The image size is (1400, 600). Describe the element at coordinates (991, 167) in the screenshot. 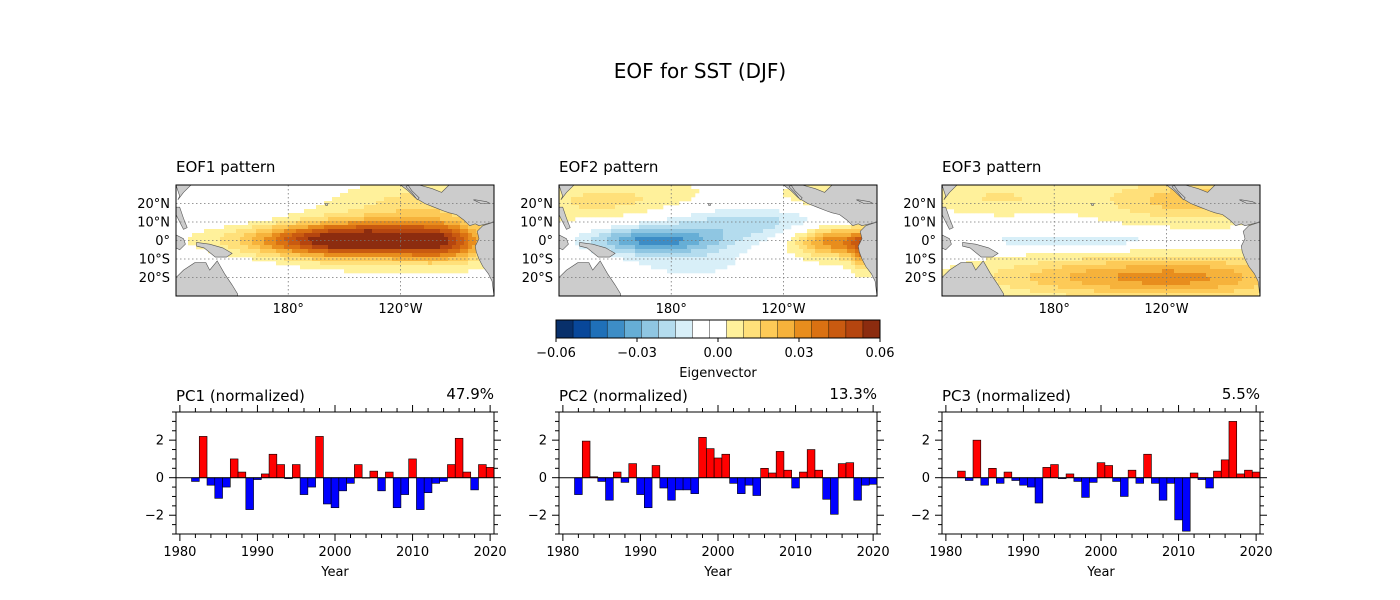

I see `map-title: EOF3 pattern` at that location.